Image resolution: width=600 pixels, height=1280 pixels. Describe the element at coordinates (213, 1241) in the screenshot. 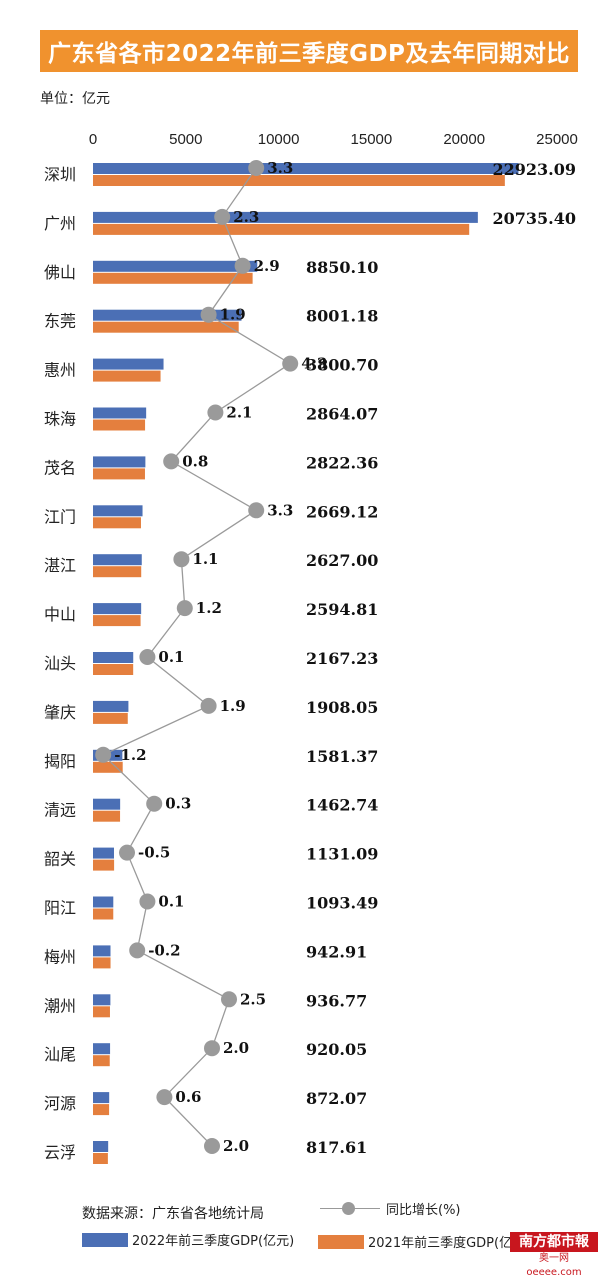

I see `legend-2022-label: 2022年前三季度GDP(亿元)` at that location.